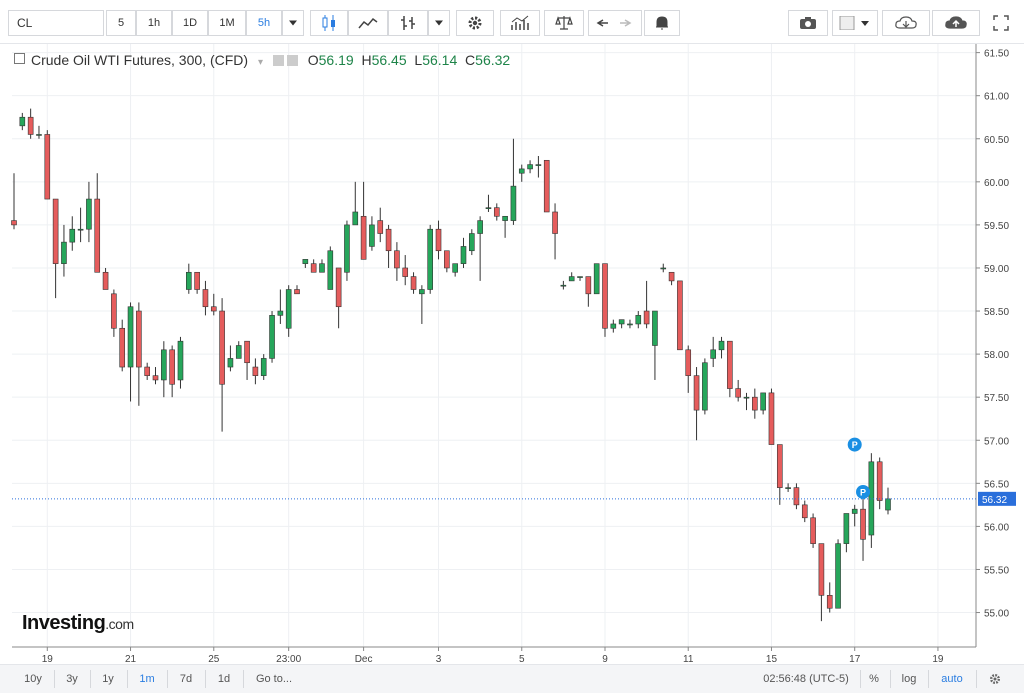 The height and width of the screenshot is (693, 1024). I want to click on remove-icon, so click(292, 60).